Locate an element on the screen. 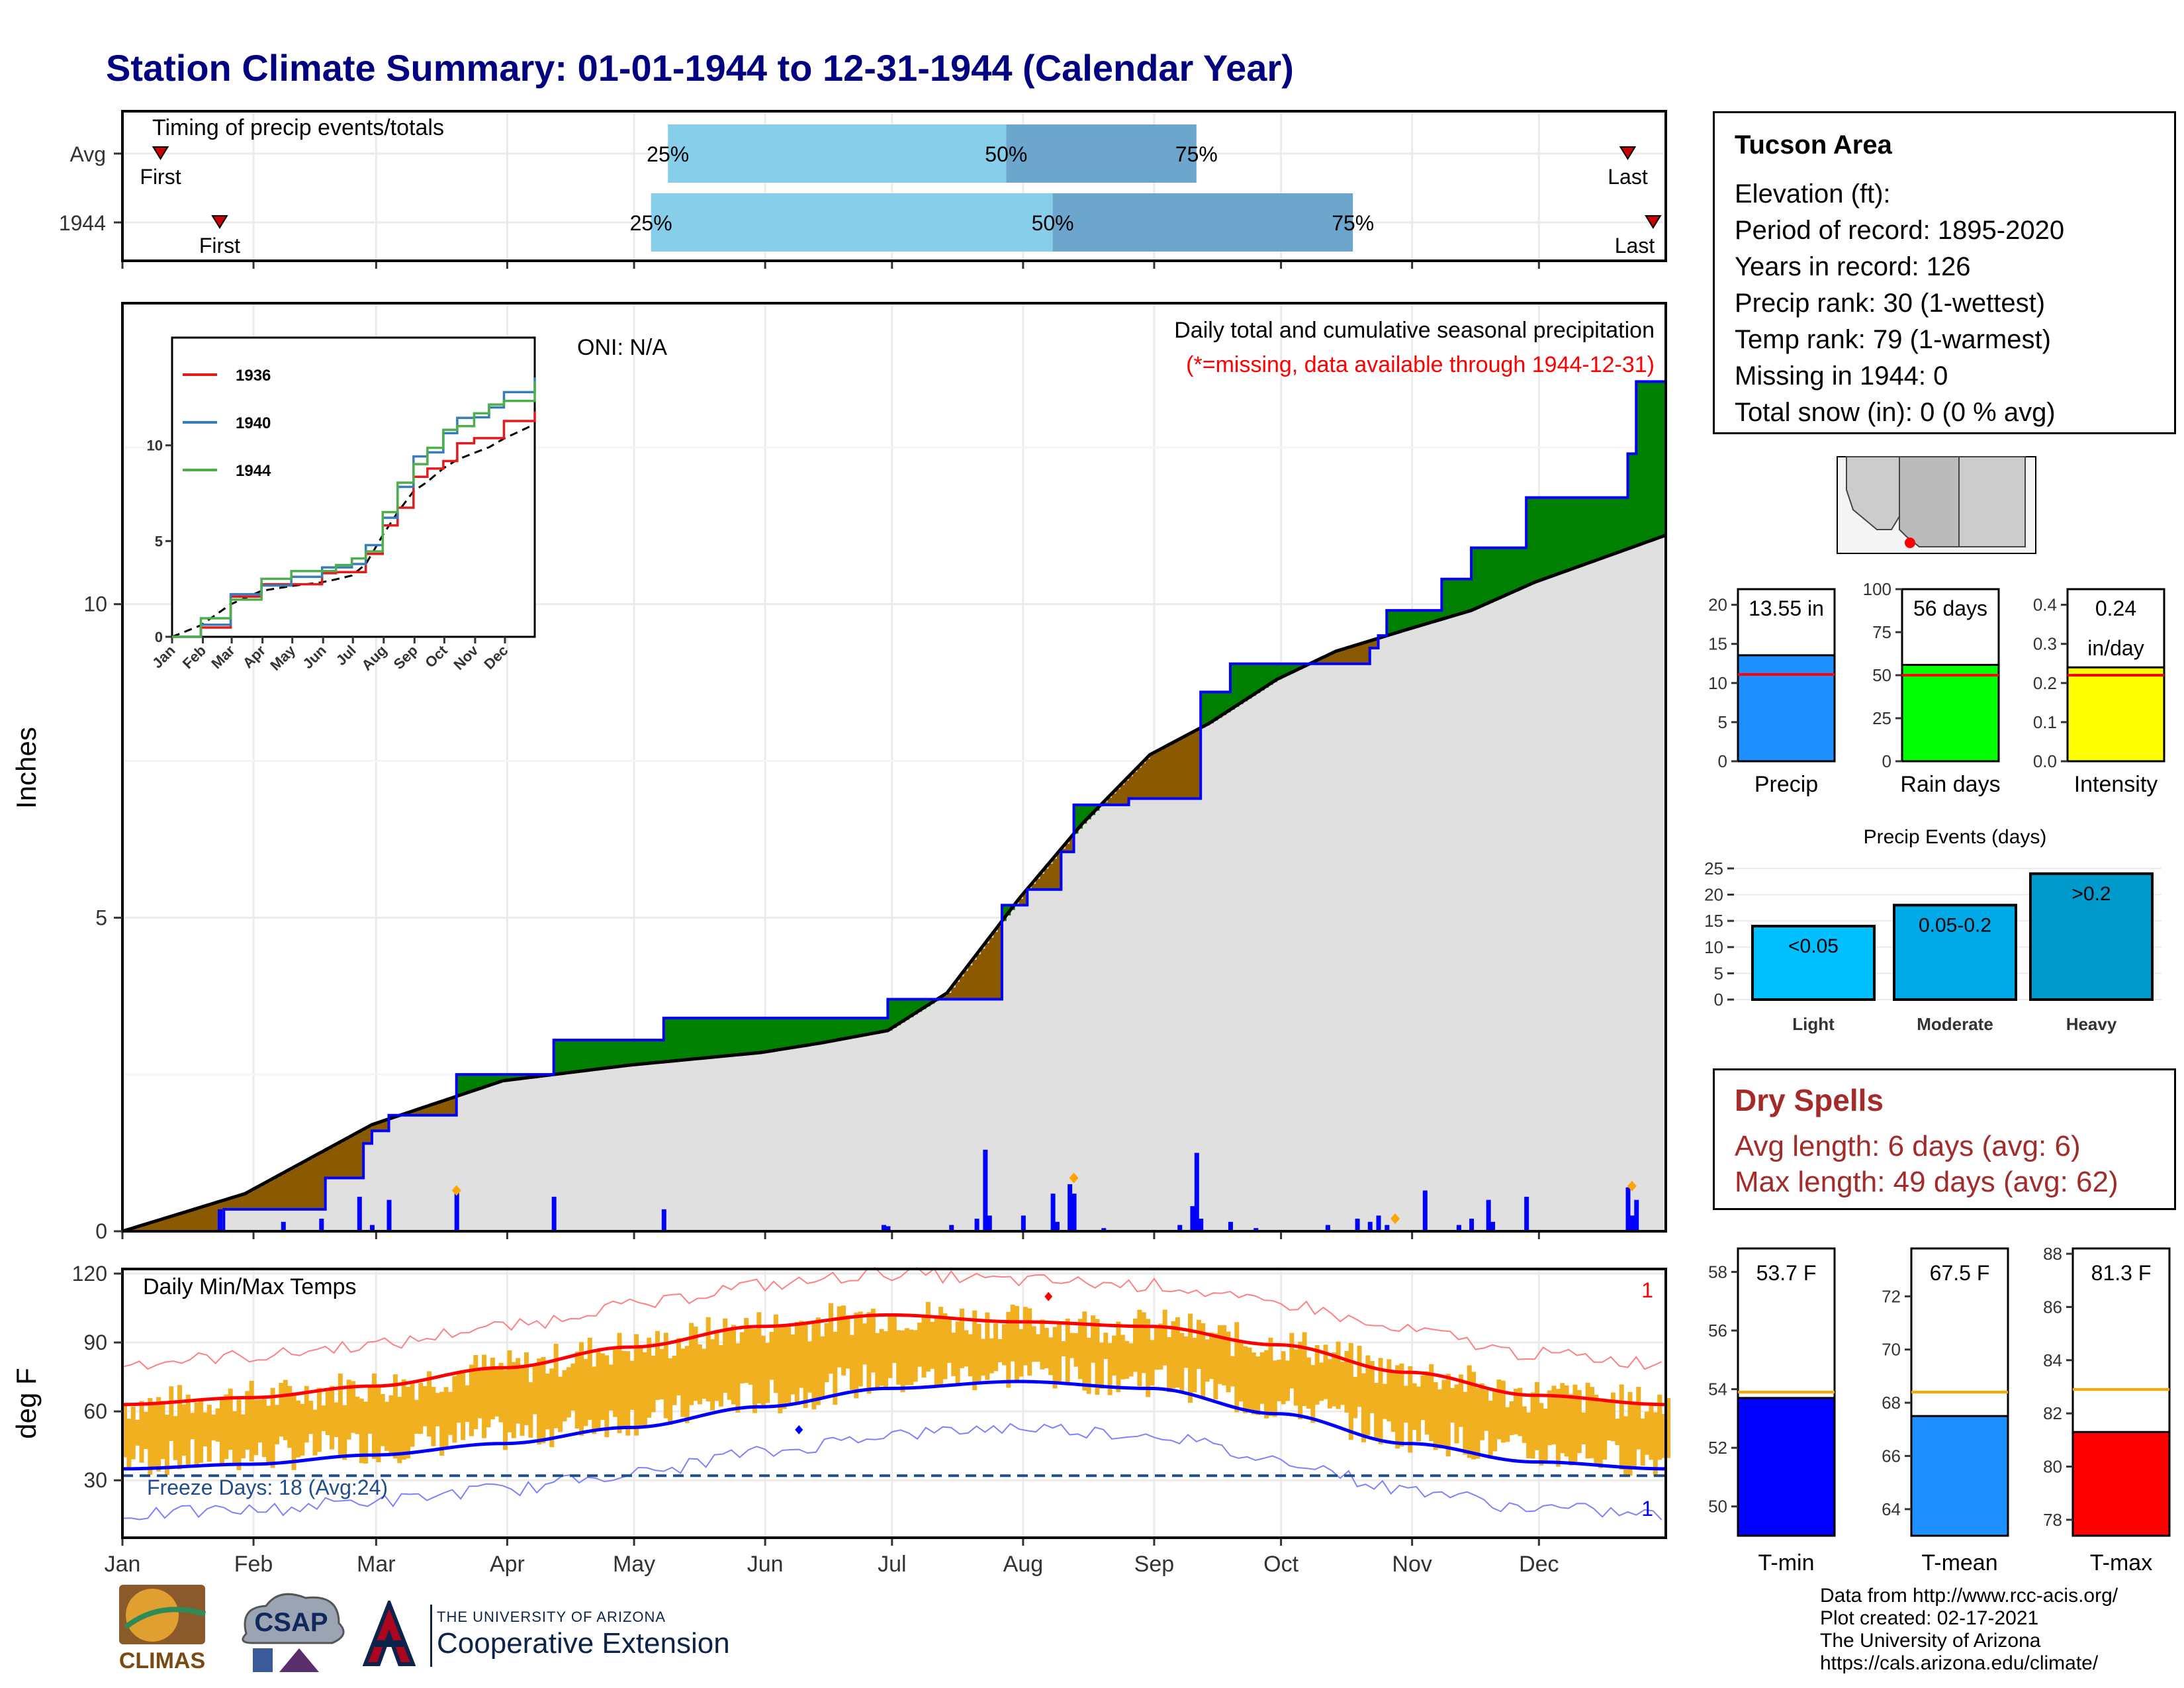  temp-frame is located at coordinates (894, 1403).